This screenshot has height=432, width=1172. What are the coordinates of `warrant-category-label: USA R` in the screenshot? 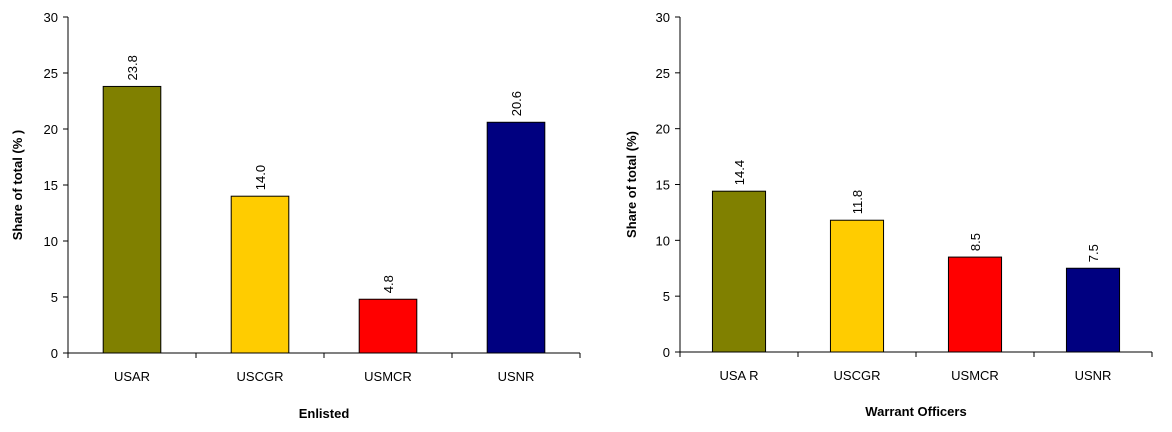 It's located at (738, 375).